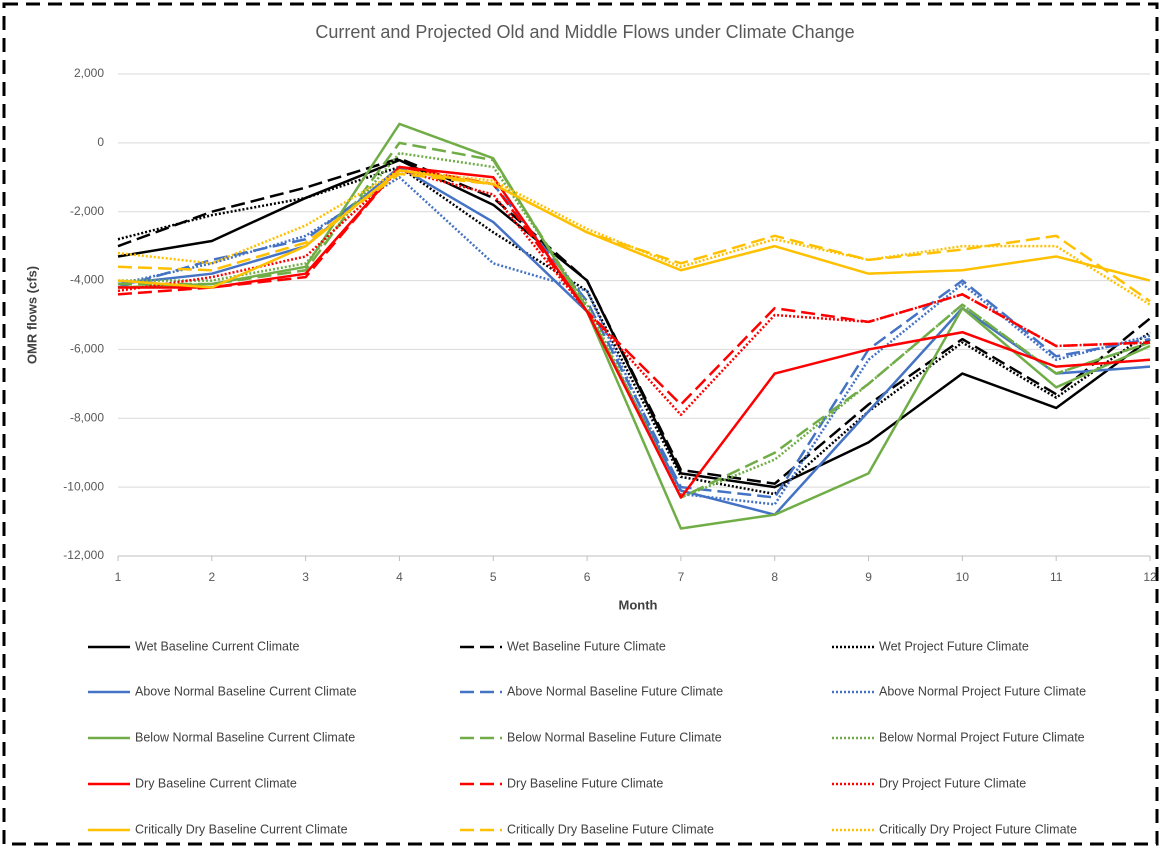 The height and width of the screenshot is (848, 1161). Describe the element at coordinates (87, 280) in the screenshot. I see `y-tick-label: -4,000` at that location.